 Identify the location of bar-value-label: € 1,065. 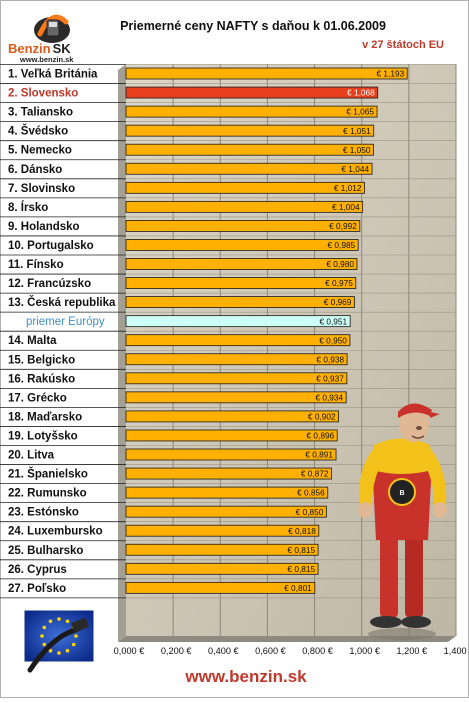
(360, 112).